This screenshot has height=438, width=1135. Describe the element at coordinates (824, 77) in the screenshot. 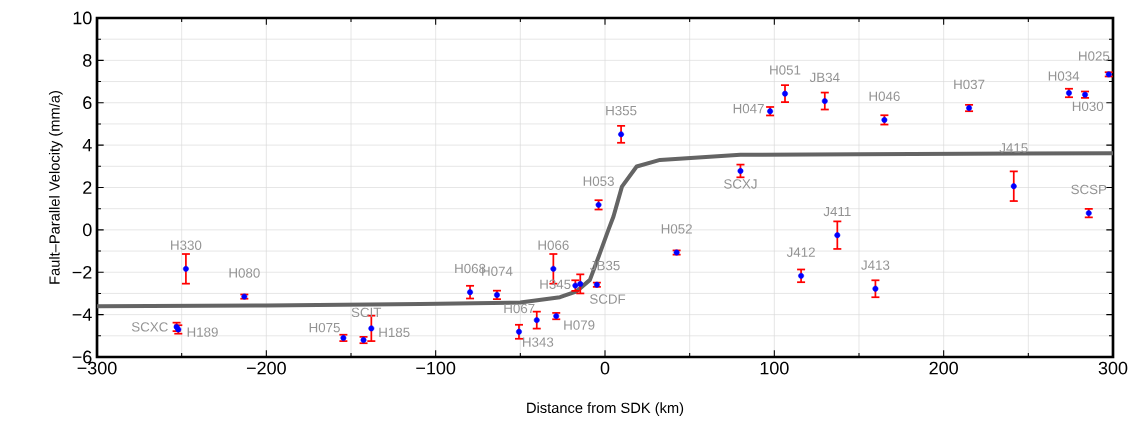

I see `annotation: JB34` at that location.